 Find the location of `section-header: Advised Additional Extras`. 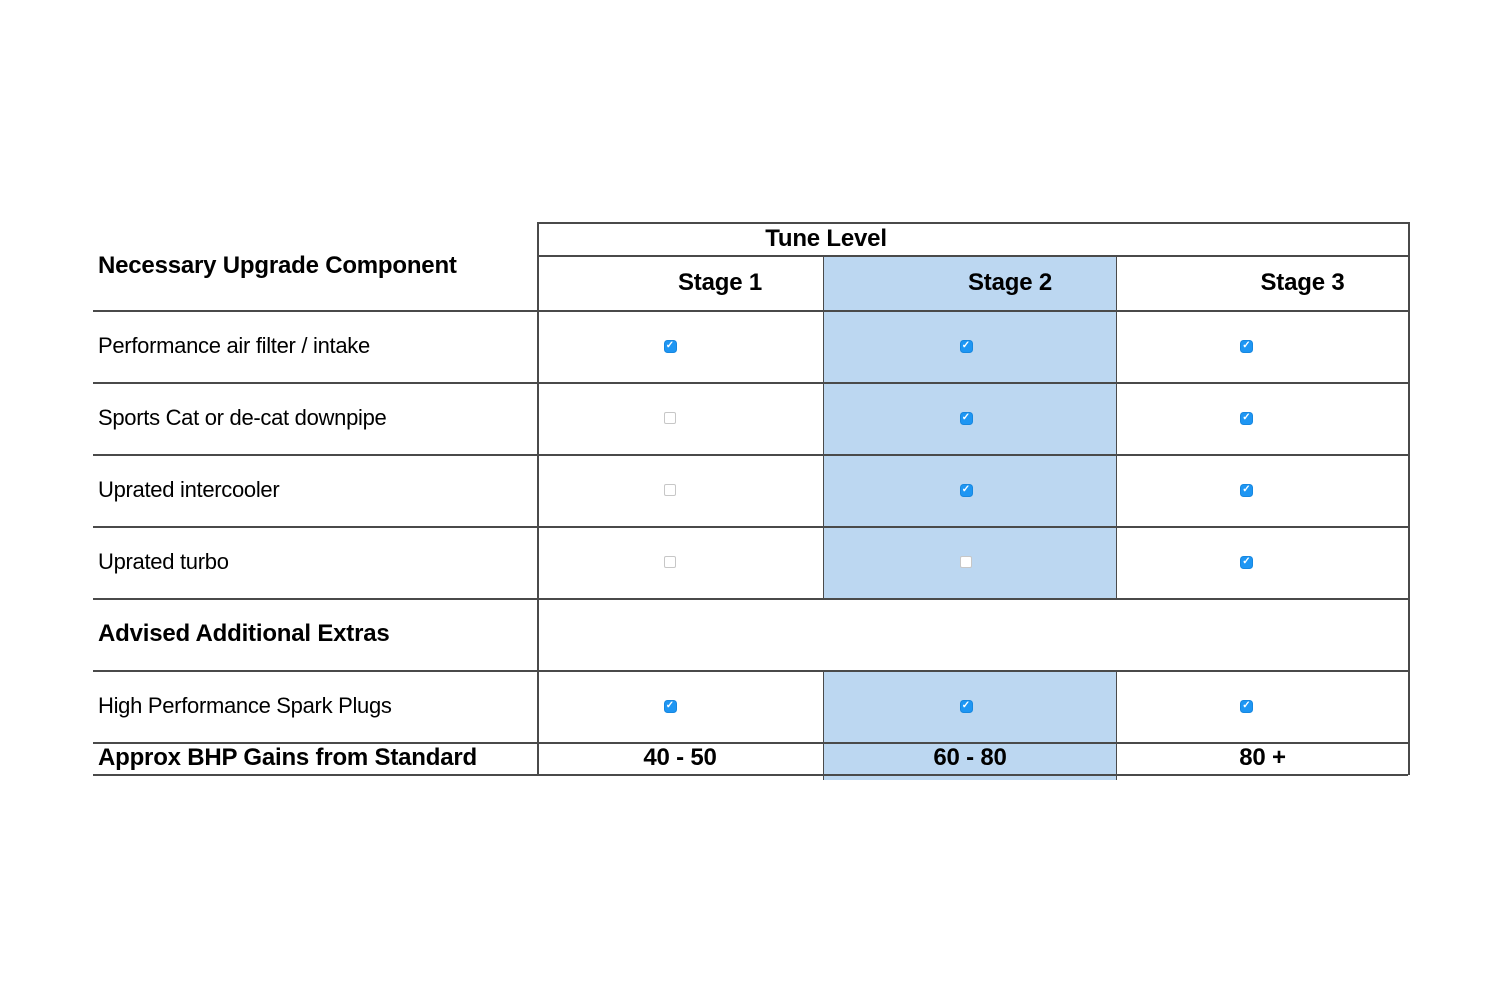

section-header: Advised Additional Extras is located at coordinates (244, 633).